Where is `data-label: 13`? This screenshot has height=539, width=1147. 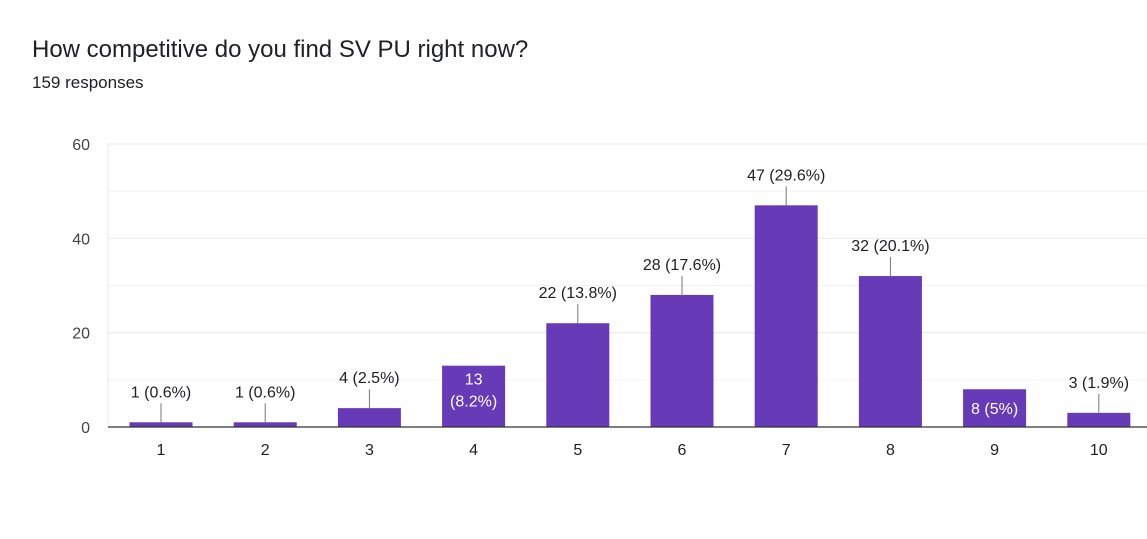
data-label: 13 is located at coordinates (474, 380).